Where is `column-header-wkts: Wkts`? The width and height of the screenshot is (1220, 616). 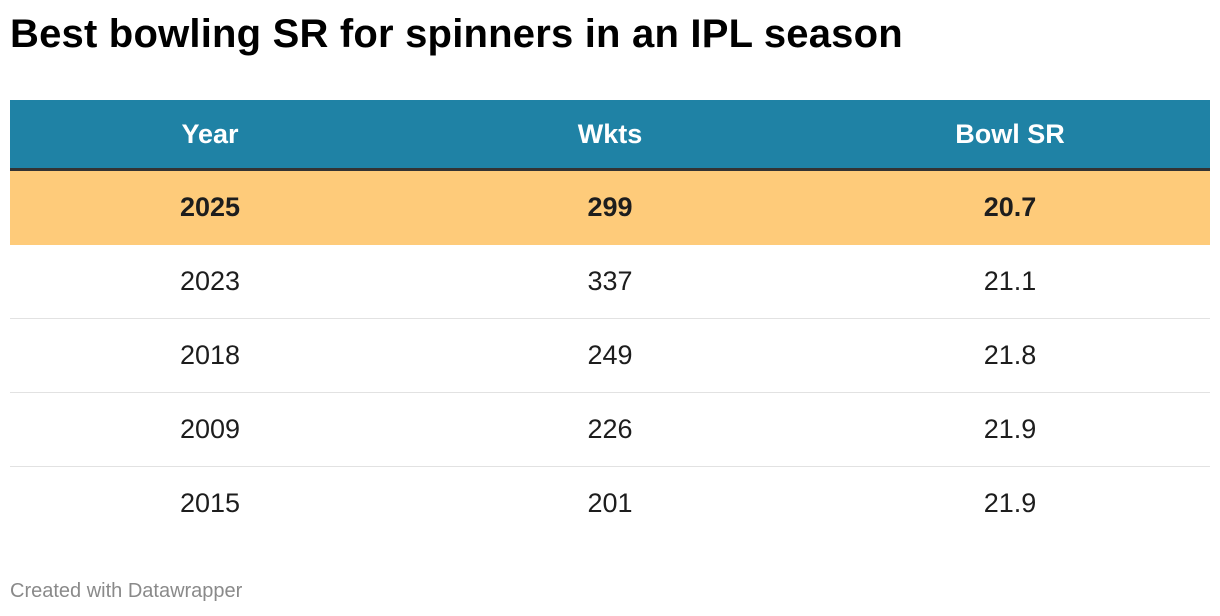 column-header-wkts: Wkts is located at coordinates (610, 133).